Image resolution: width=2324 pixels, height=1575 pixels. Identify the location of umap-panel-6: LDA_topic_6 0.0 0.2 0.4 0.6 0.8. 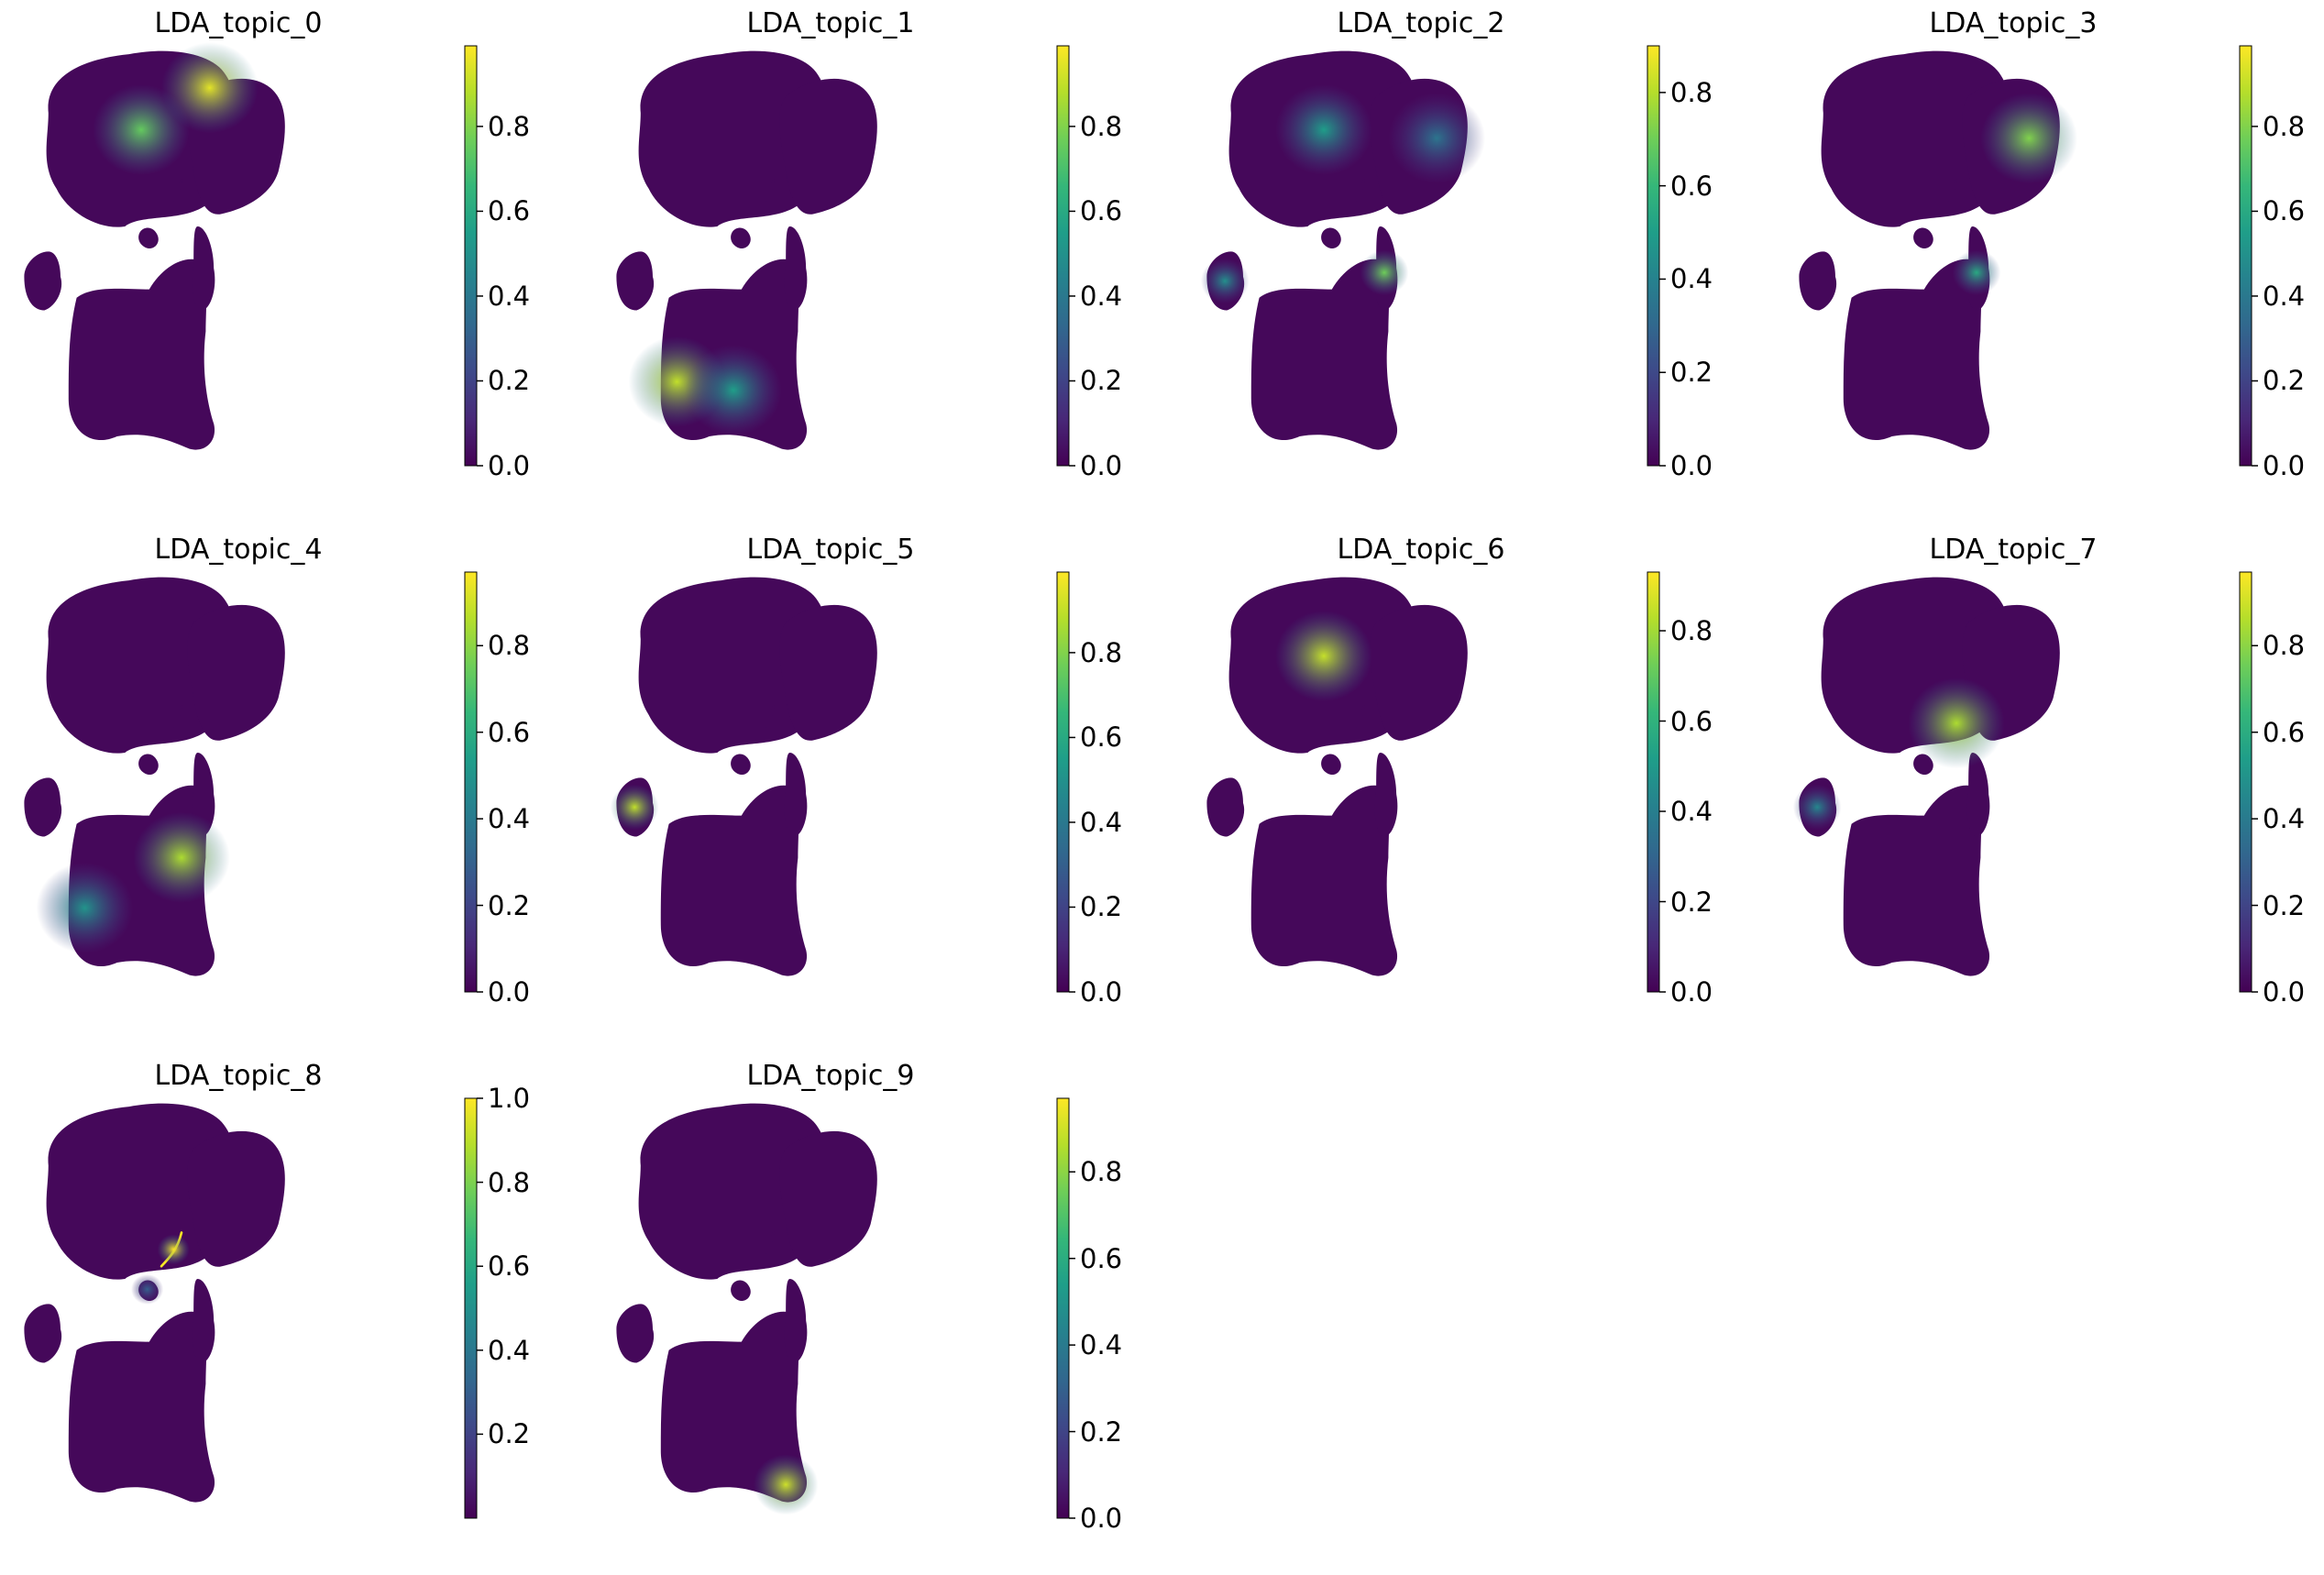
(1487, 791).